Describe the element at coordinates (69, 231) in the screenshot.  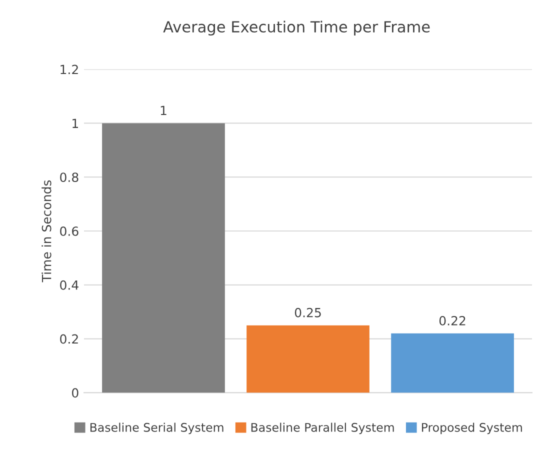
I see `y-tick-label: 0.6` at that location.